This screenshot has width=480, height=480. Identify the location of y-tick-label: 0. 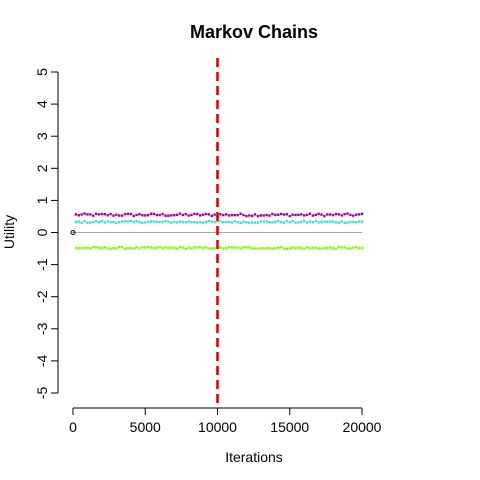
(42, 232).